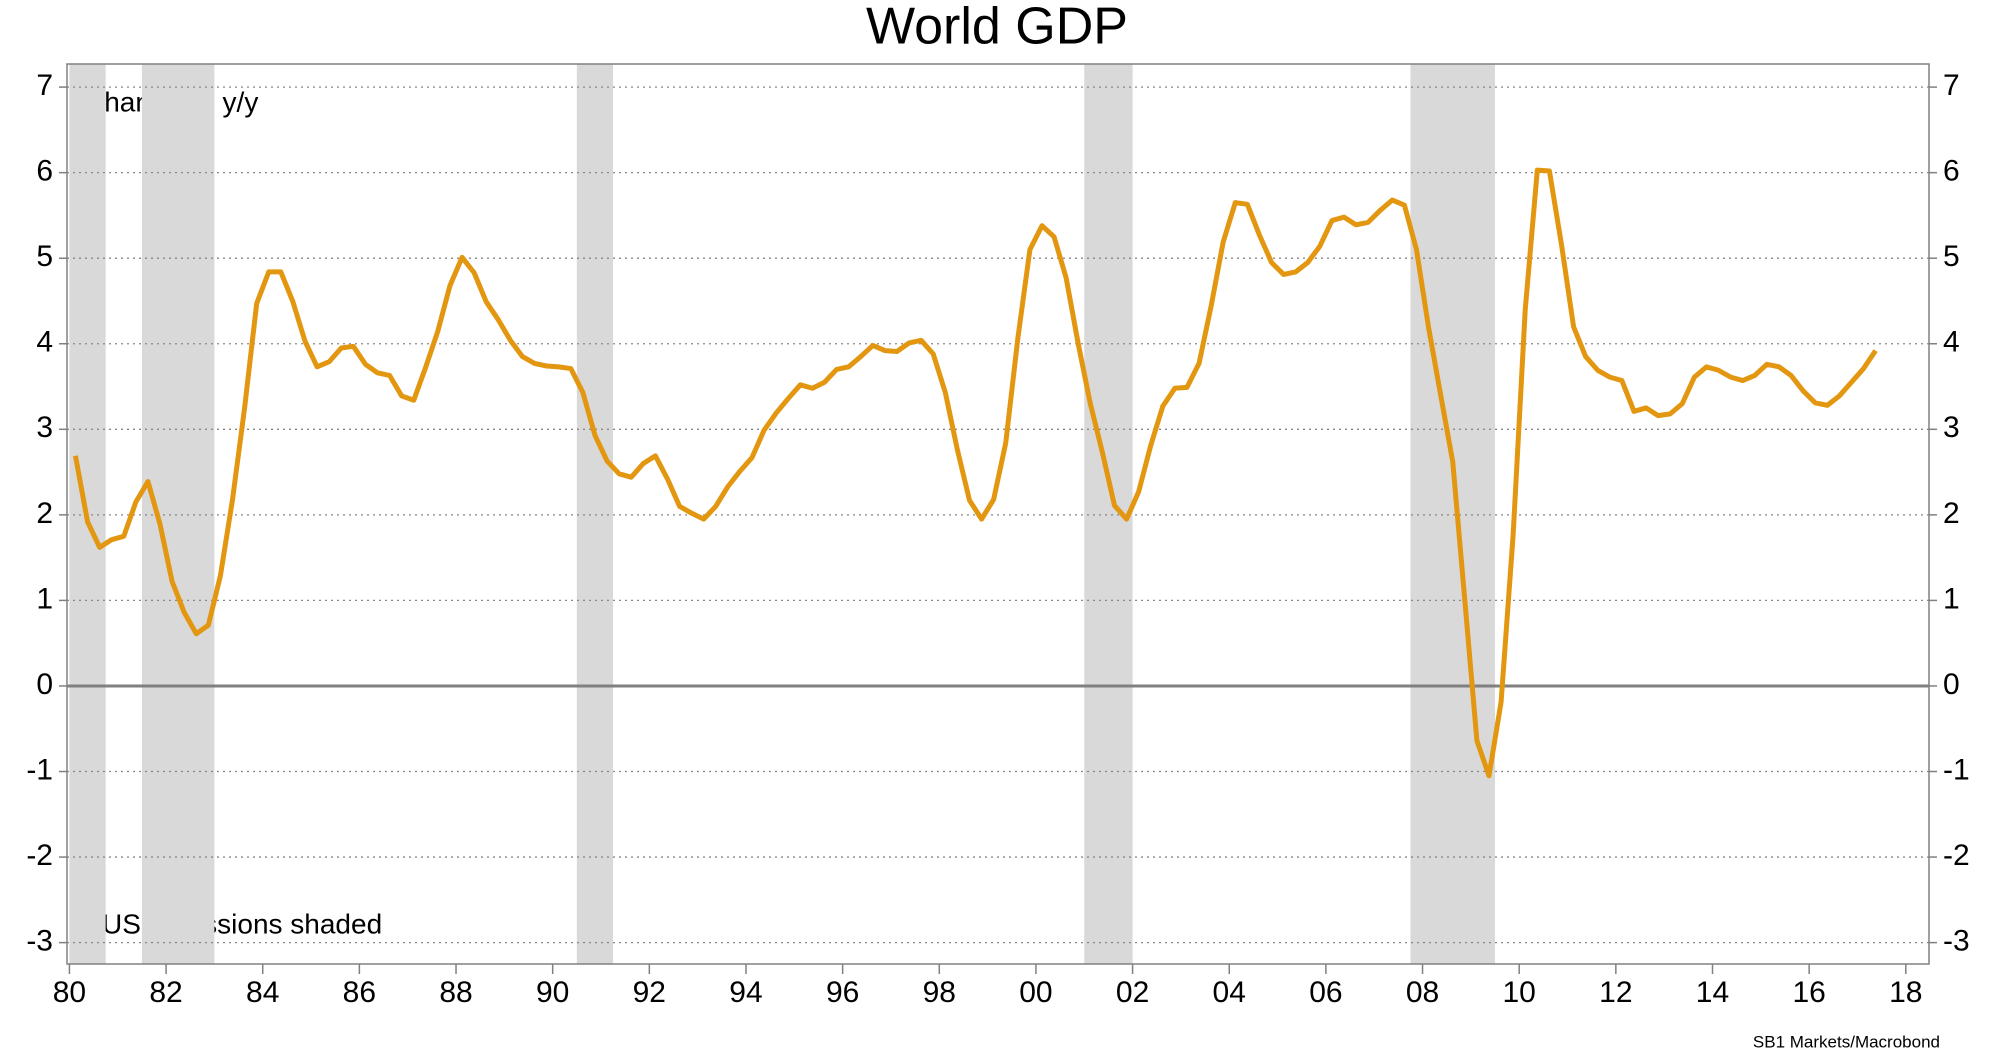 The height and width of the screenshot is (1057, 1995). Describe the element at coordinates (997, 28) in the screenshot. I see `chart-title: World GDP` at that location.